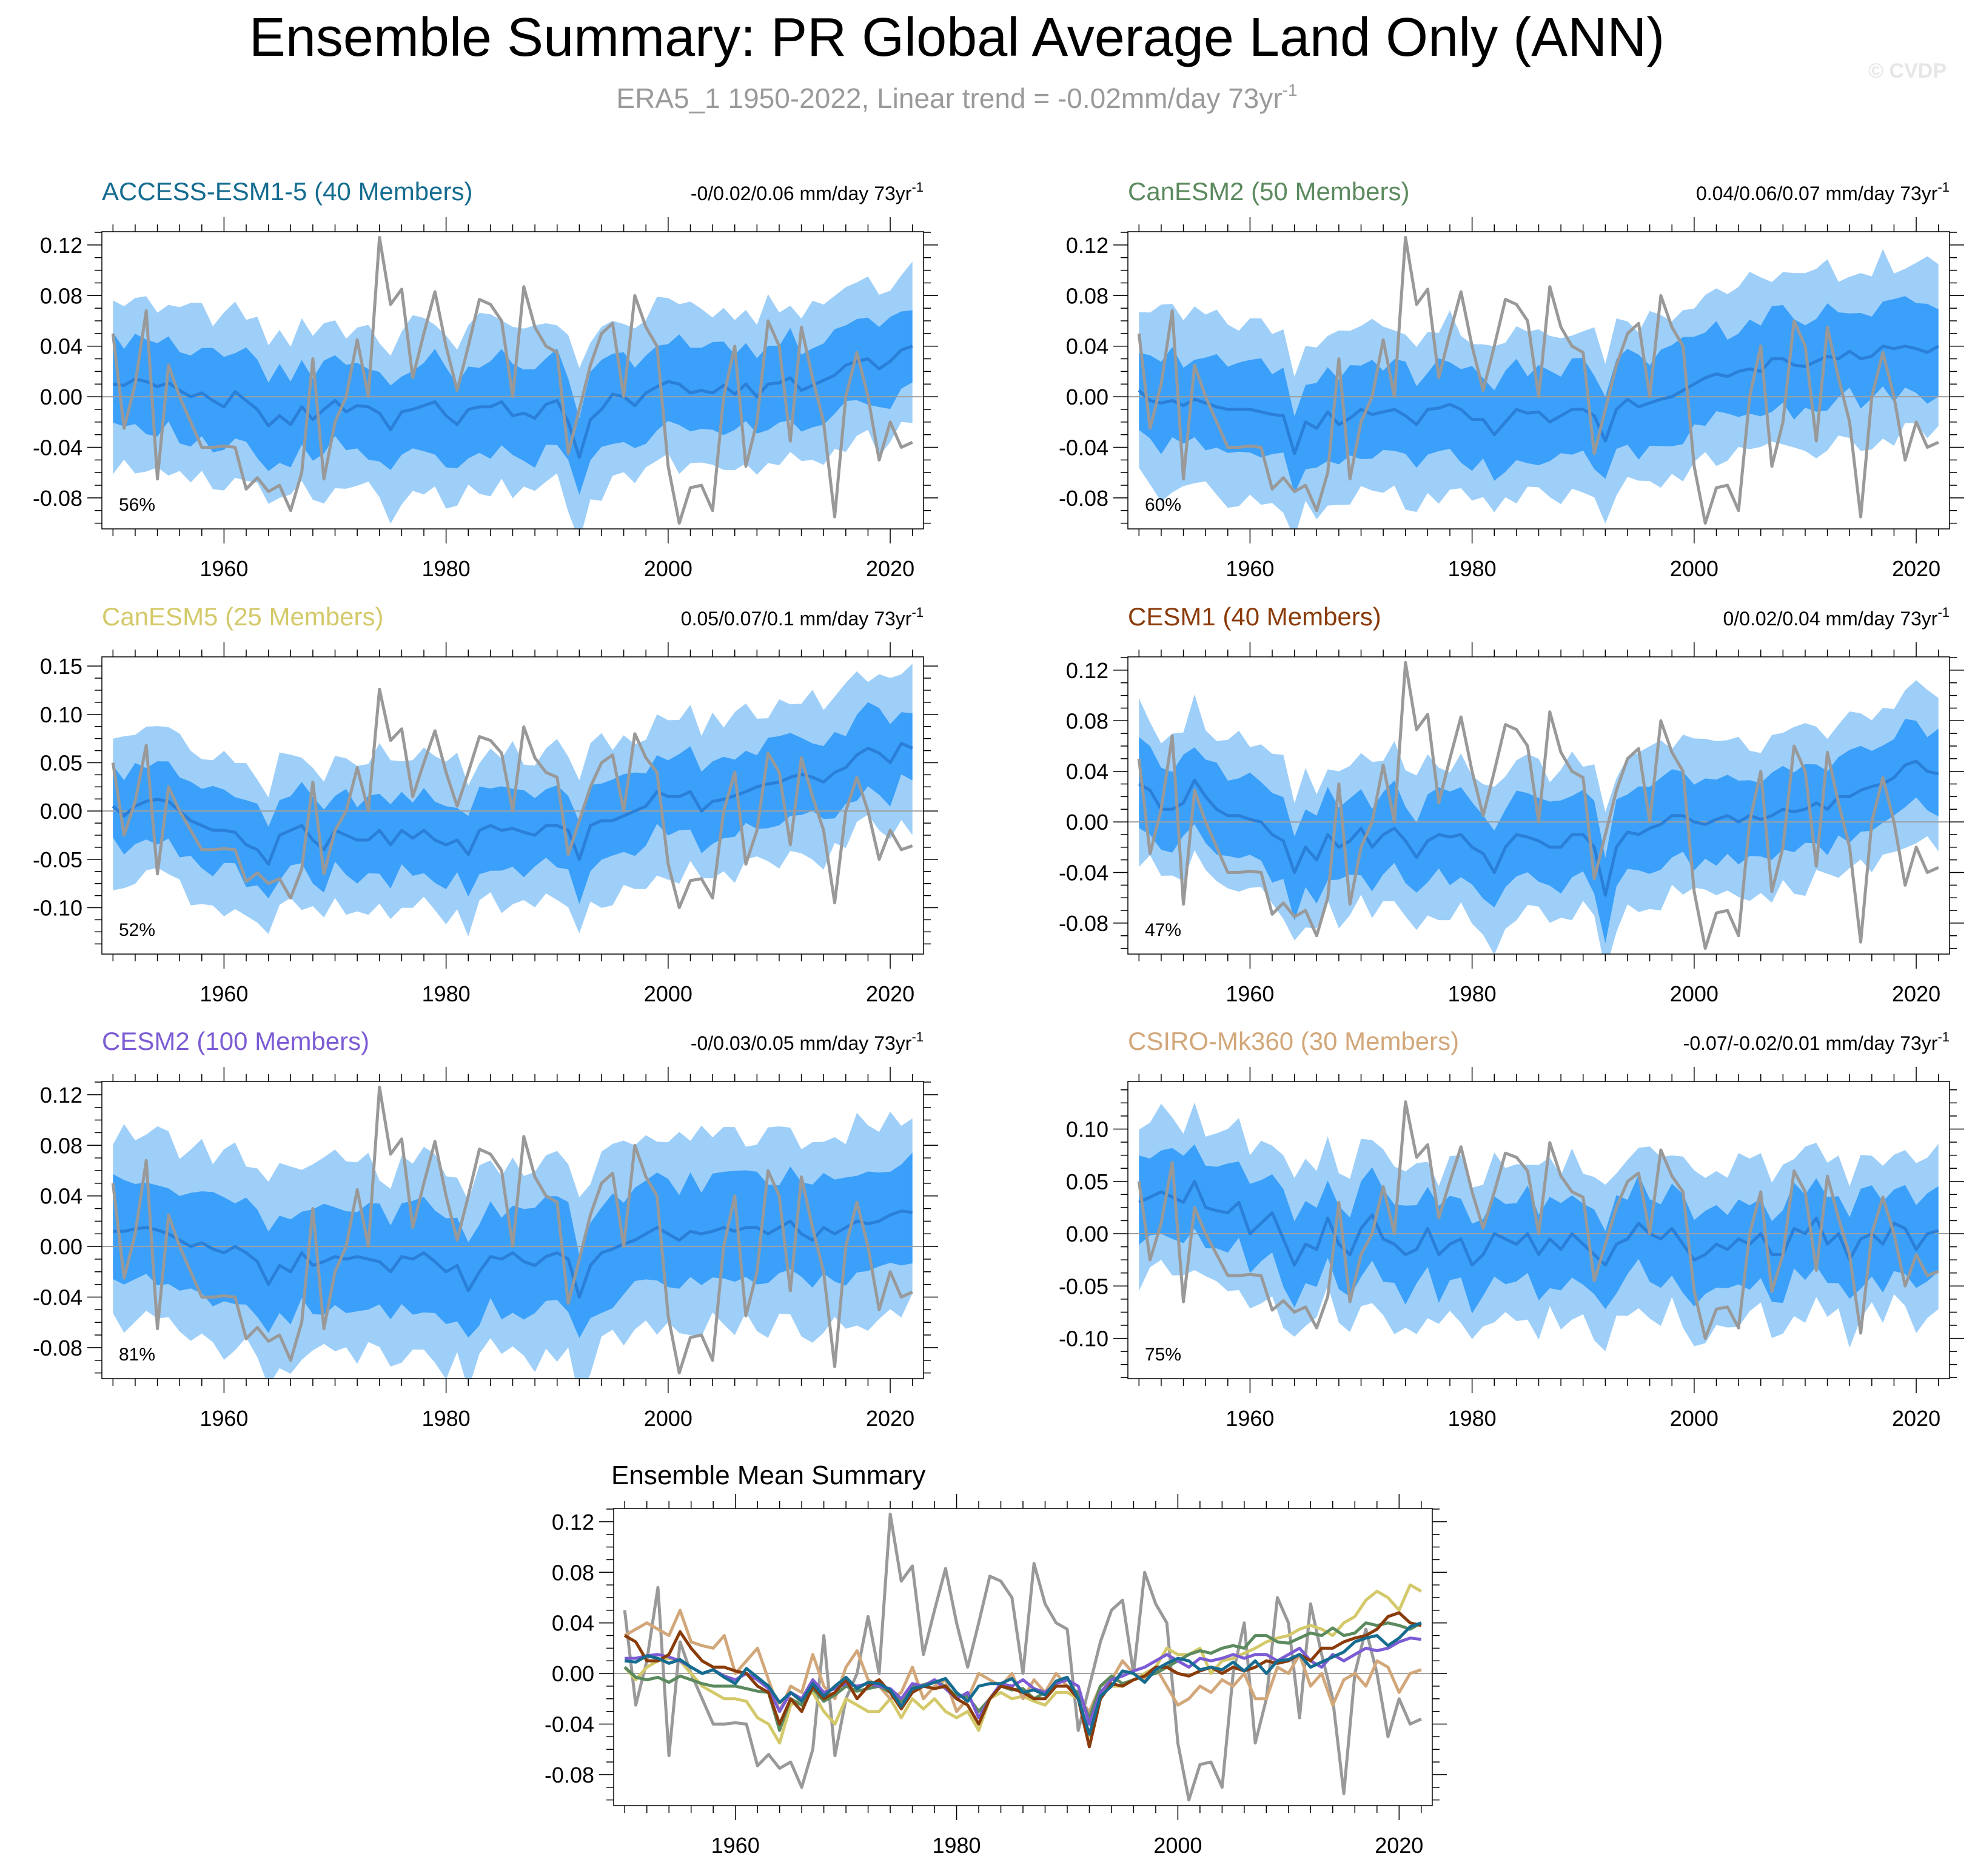 The height and width of the screenshot is (1876, 1975). I want to click on panel-3-trend-label: 0.05/0.07/0.1 mm/day 73yr-1, so click(802, 617).